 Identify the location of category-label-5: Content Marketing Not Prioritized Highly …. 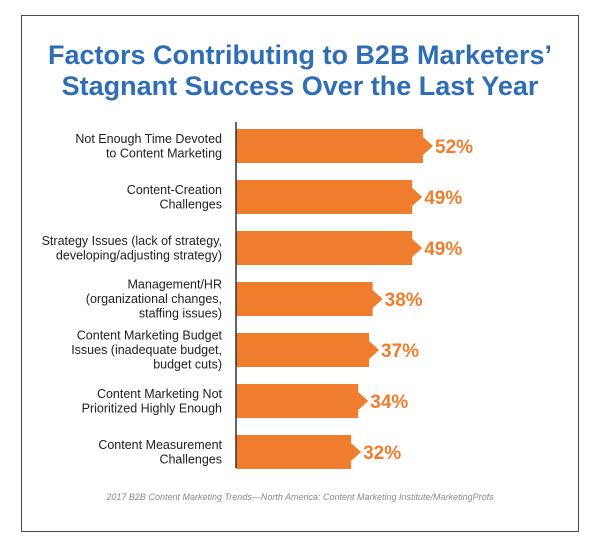
(152, 401).